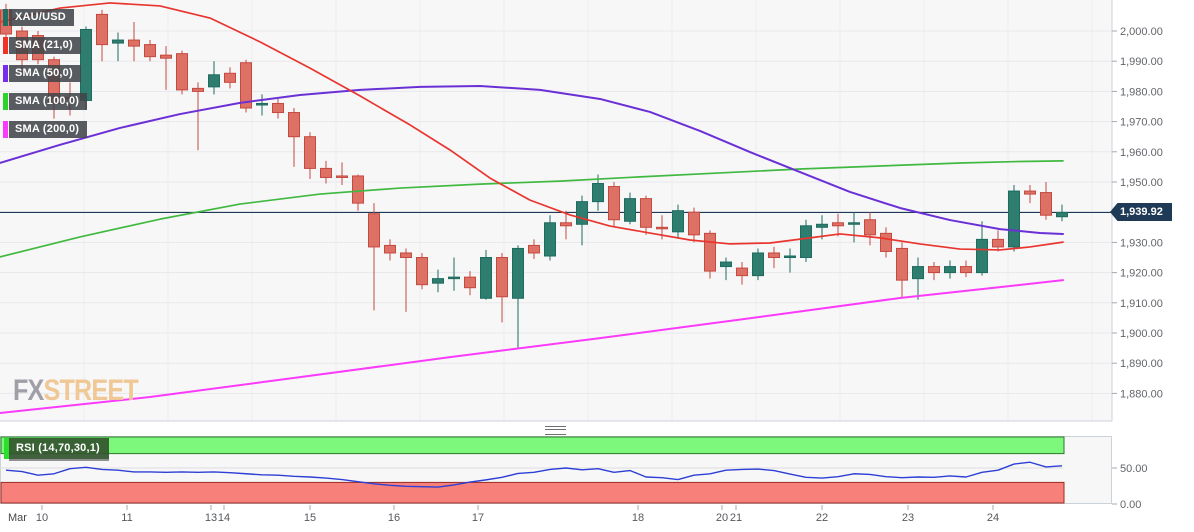 The height and width of the screenshot is (532, 1194). What do you see at coordinates (1141, 183) in the screenshot?
I see `axis-label: 1,950.00` at bounding box center [1141, 183].